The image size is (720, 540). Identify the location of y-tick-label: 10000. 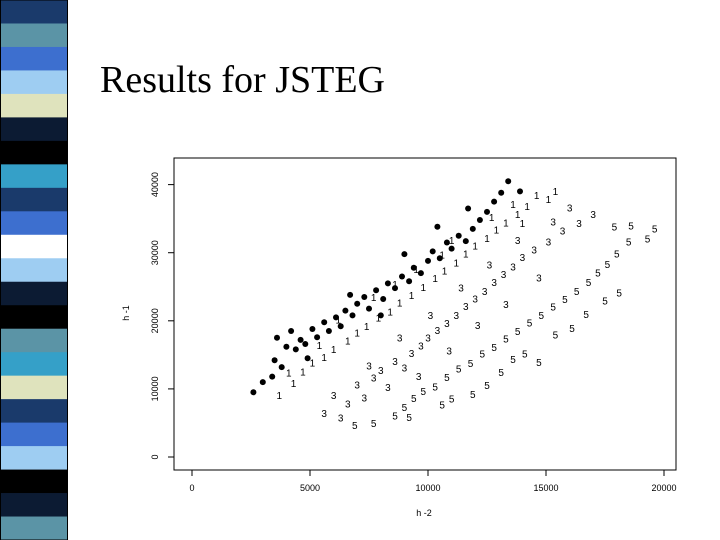
(155, 388).